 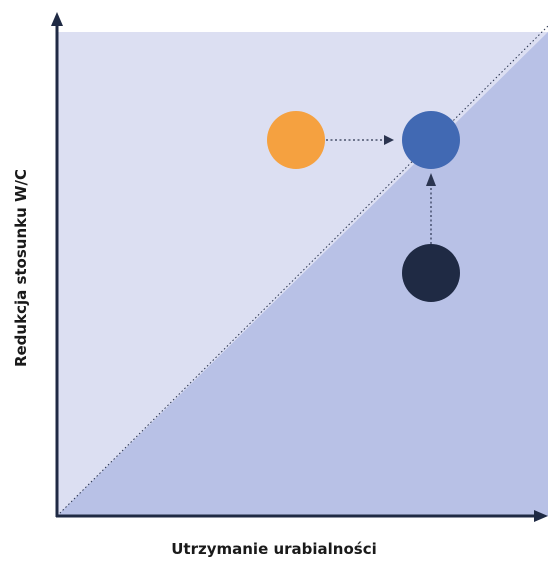 I want to click on y-axis-label: Redukcja stosunku W/C, so click(x=21, y=268).